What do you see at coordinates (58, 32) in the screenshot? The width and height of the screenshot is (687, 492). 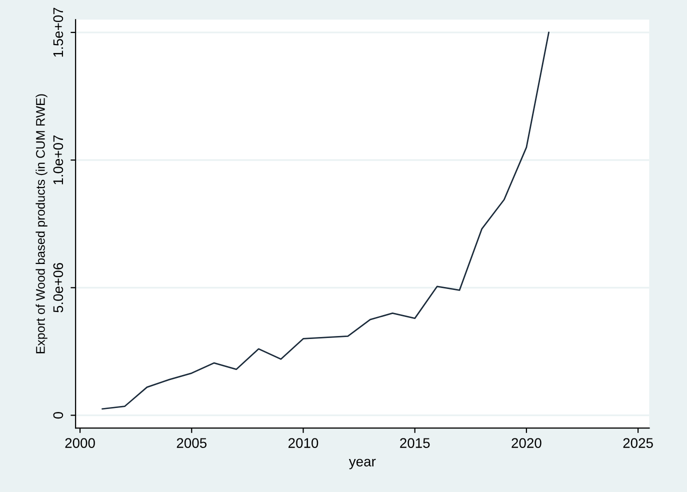 I see `y-tick-label: 1.5e+07` at bounding box center [58, 32].